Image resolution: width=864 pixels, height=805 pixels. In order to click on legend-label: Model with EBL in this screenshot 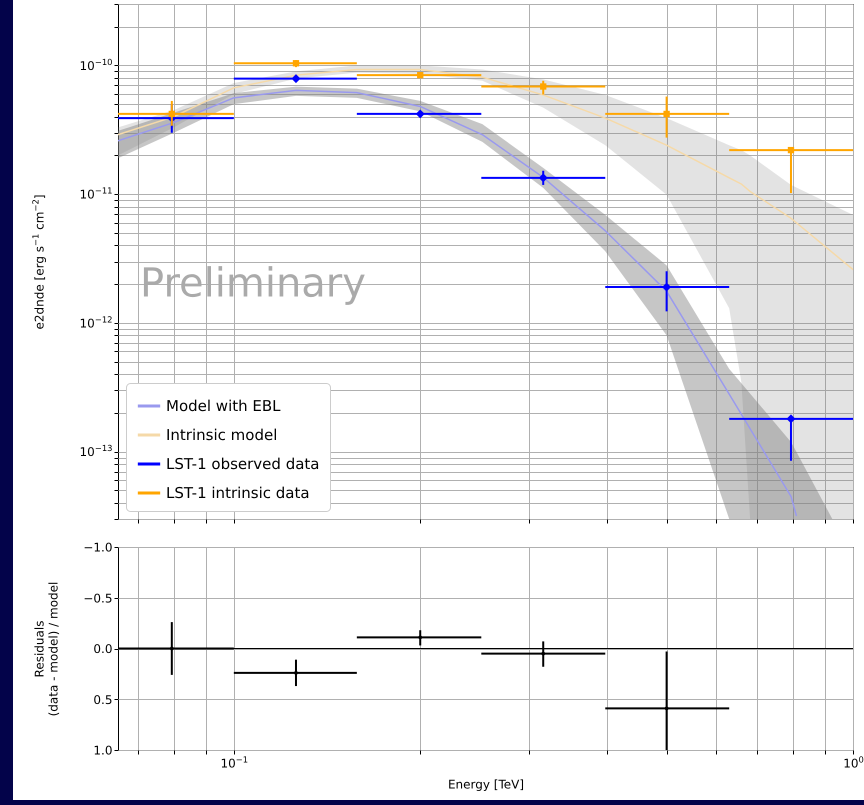, I will do `click(224, 406)`.